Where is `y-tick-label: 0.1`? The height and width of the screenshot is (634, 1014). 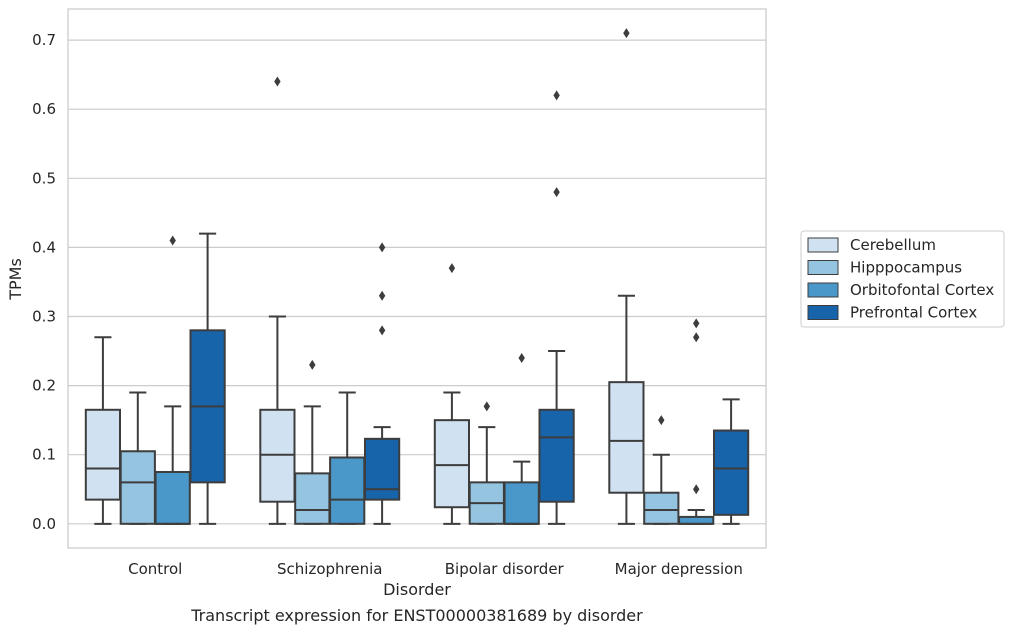
y-tick-label: 0.1 is located at coordinates (44, 455).